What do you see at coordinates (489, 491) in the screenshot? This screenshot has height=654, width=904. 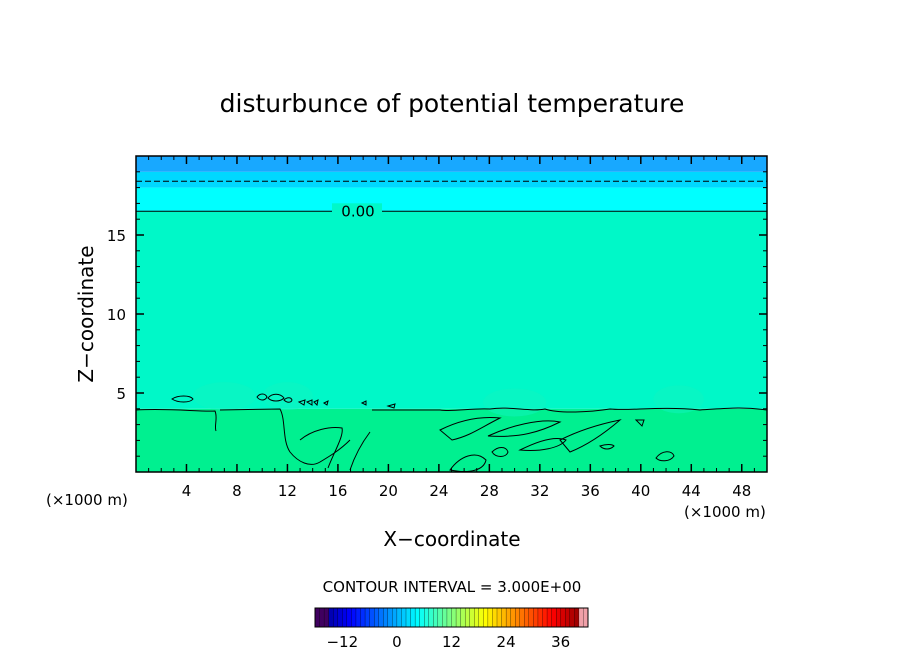 I see `x-tick-label: 28` at bounding box center [489, 491].